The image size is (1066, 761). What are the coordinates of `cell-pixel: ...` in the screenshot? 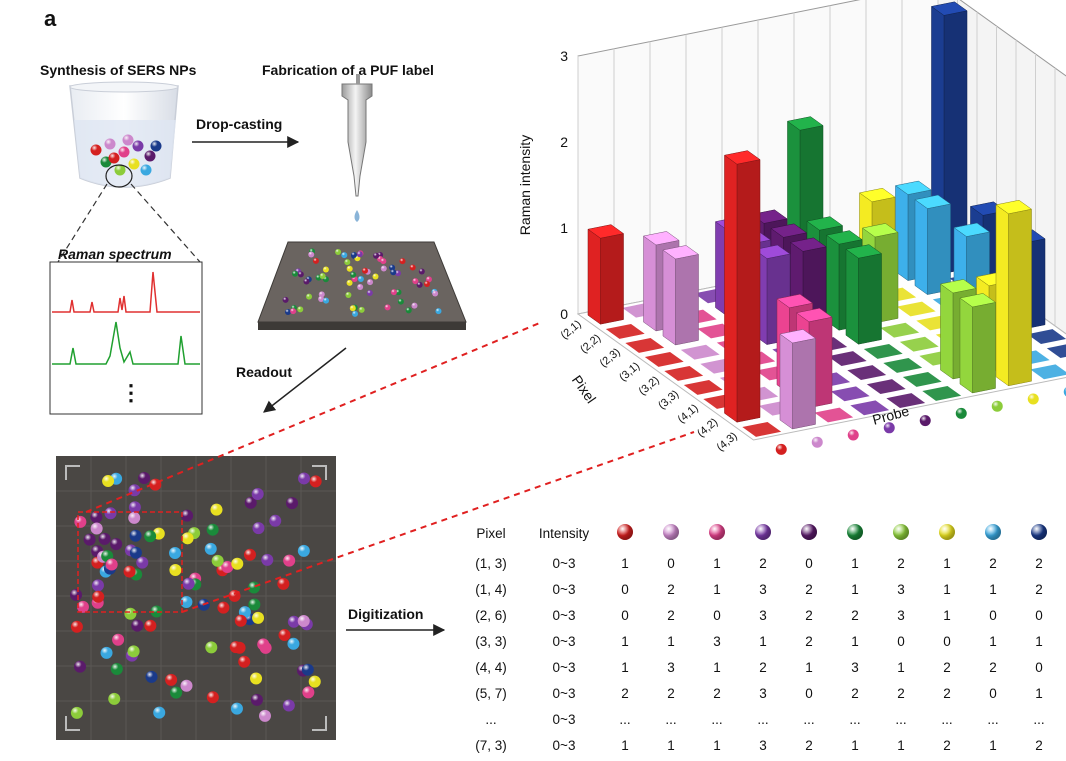 It's located at (491, 719).